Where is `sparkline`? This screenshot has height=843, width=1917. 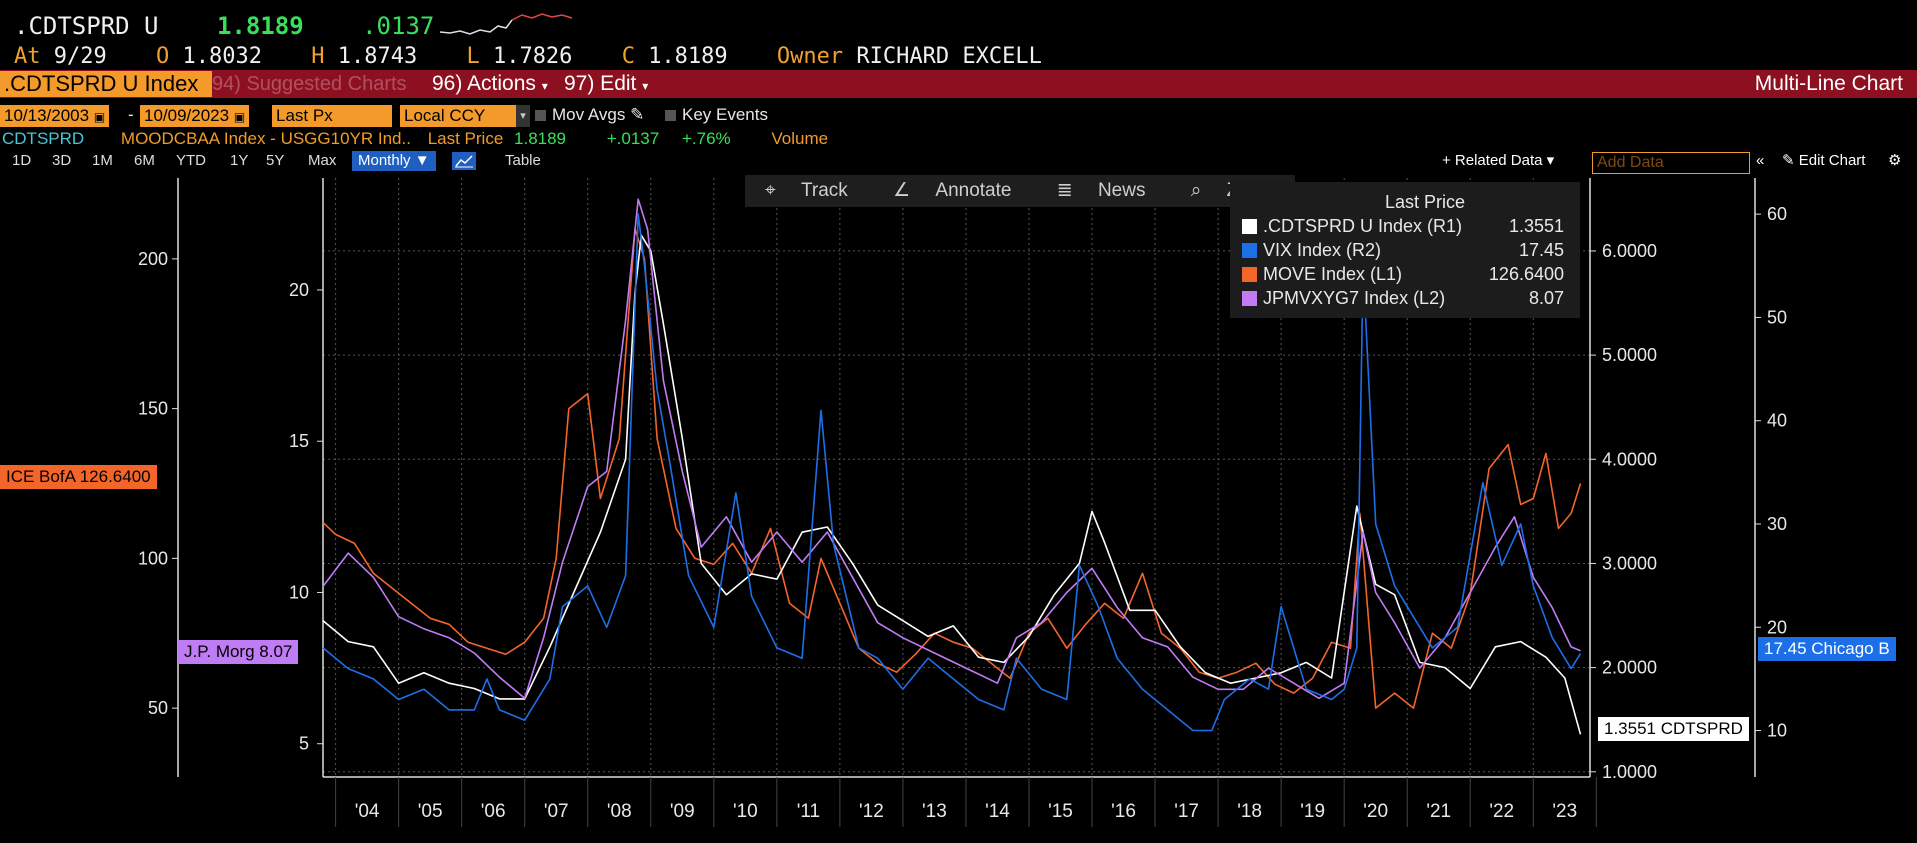
sparkline is located at coordinates (506, 24).